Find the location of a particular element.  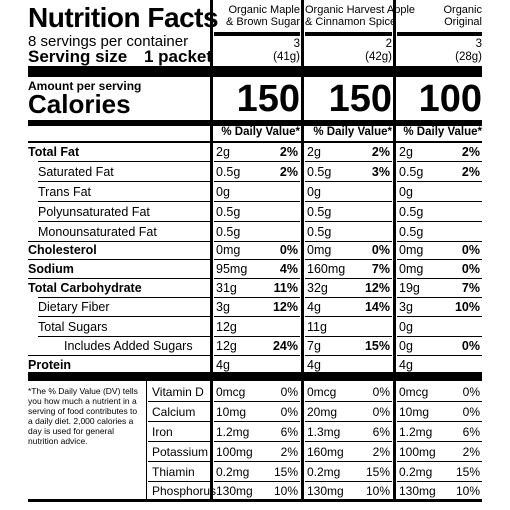

nutrient-daily-value: 11% is located at coordinates (285, 288).